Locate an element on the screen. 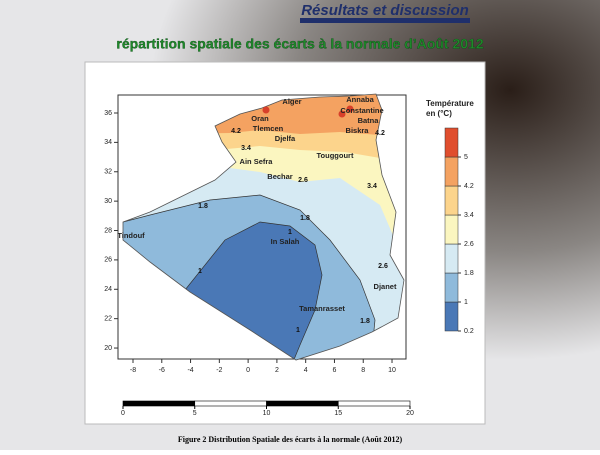  city-label: Constantine is located at coordinates (361, 110).